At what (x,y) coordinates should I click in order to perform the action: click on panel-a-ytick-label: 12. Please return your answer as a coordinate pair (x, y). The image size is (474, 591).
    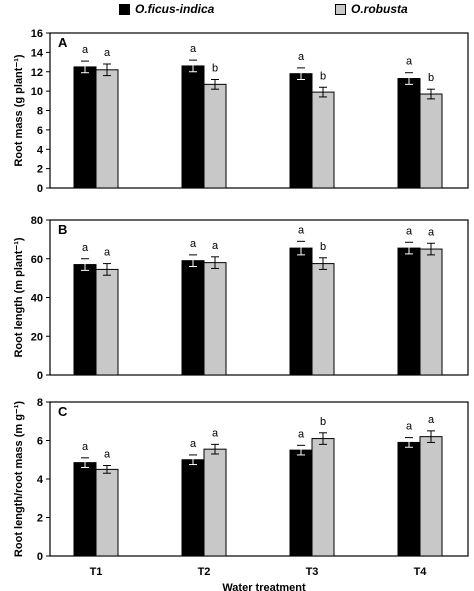
    Looking at the image, I should click on (37, 73).